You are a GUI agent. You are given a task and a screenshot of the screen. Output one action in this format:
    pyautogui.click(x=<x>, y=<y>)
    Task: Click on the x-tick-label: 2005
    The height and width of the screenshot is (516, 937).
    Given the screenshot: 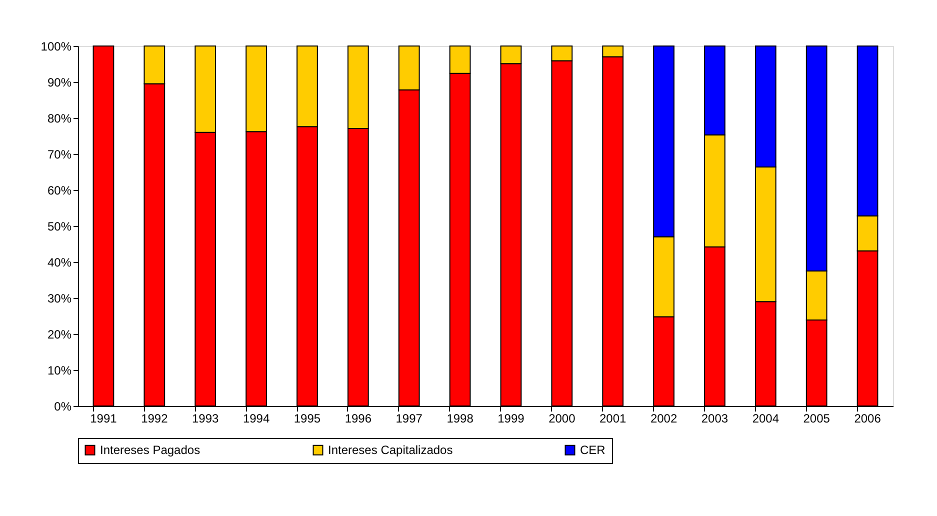 What is the action you would take?
    pyautogui.click(x=816, y=419)
    